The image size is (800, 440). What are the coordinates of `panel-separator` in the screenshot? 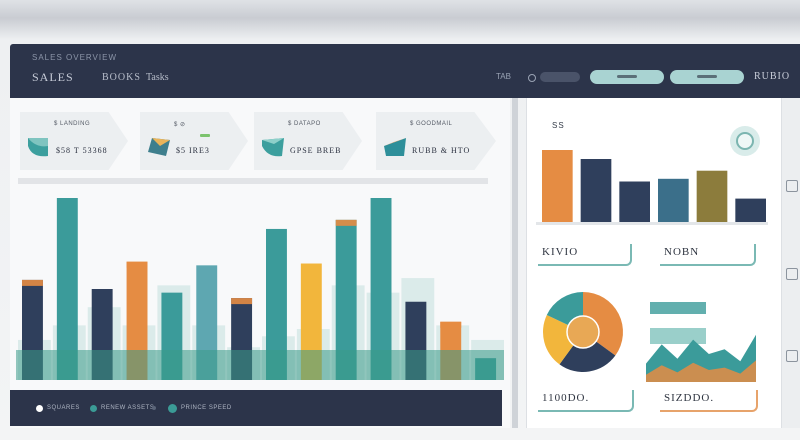 It's located at (515, 263).